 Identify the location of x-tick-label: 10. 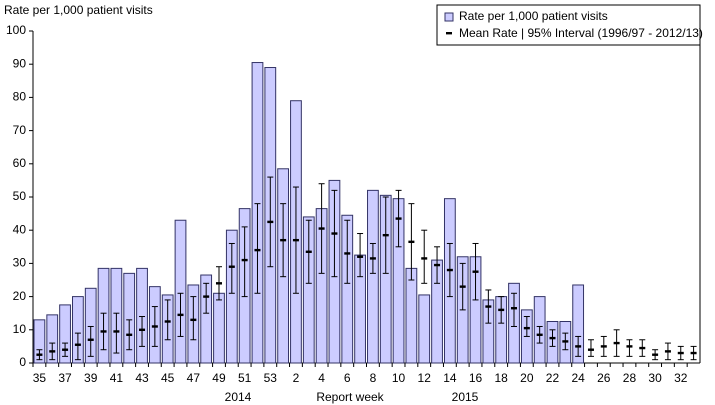
(399, 378).